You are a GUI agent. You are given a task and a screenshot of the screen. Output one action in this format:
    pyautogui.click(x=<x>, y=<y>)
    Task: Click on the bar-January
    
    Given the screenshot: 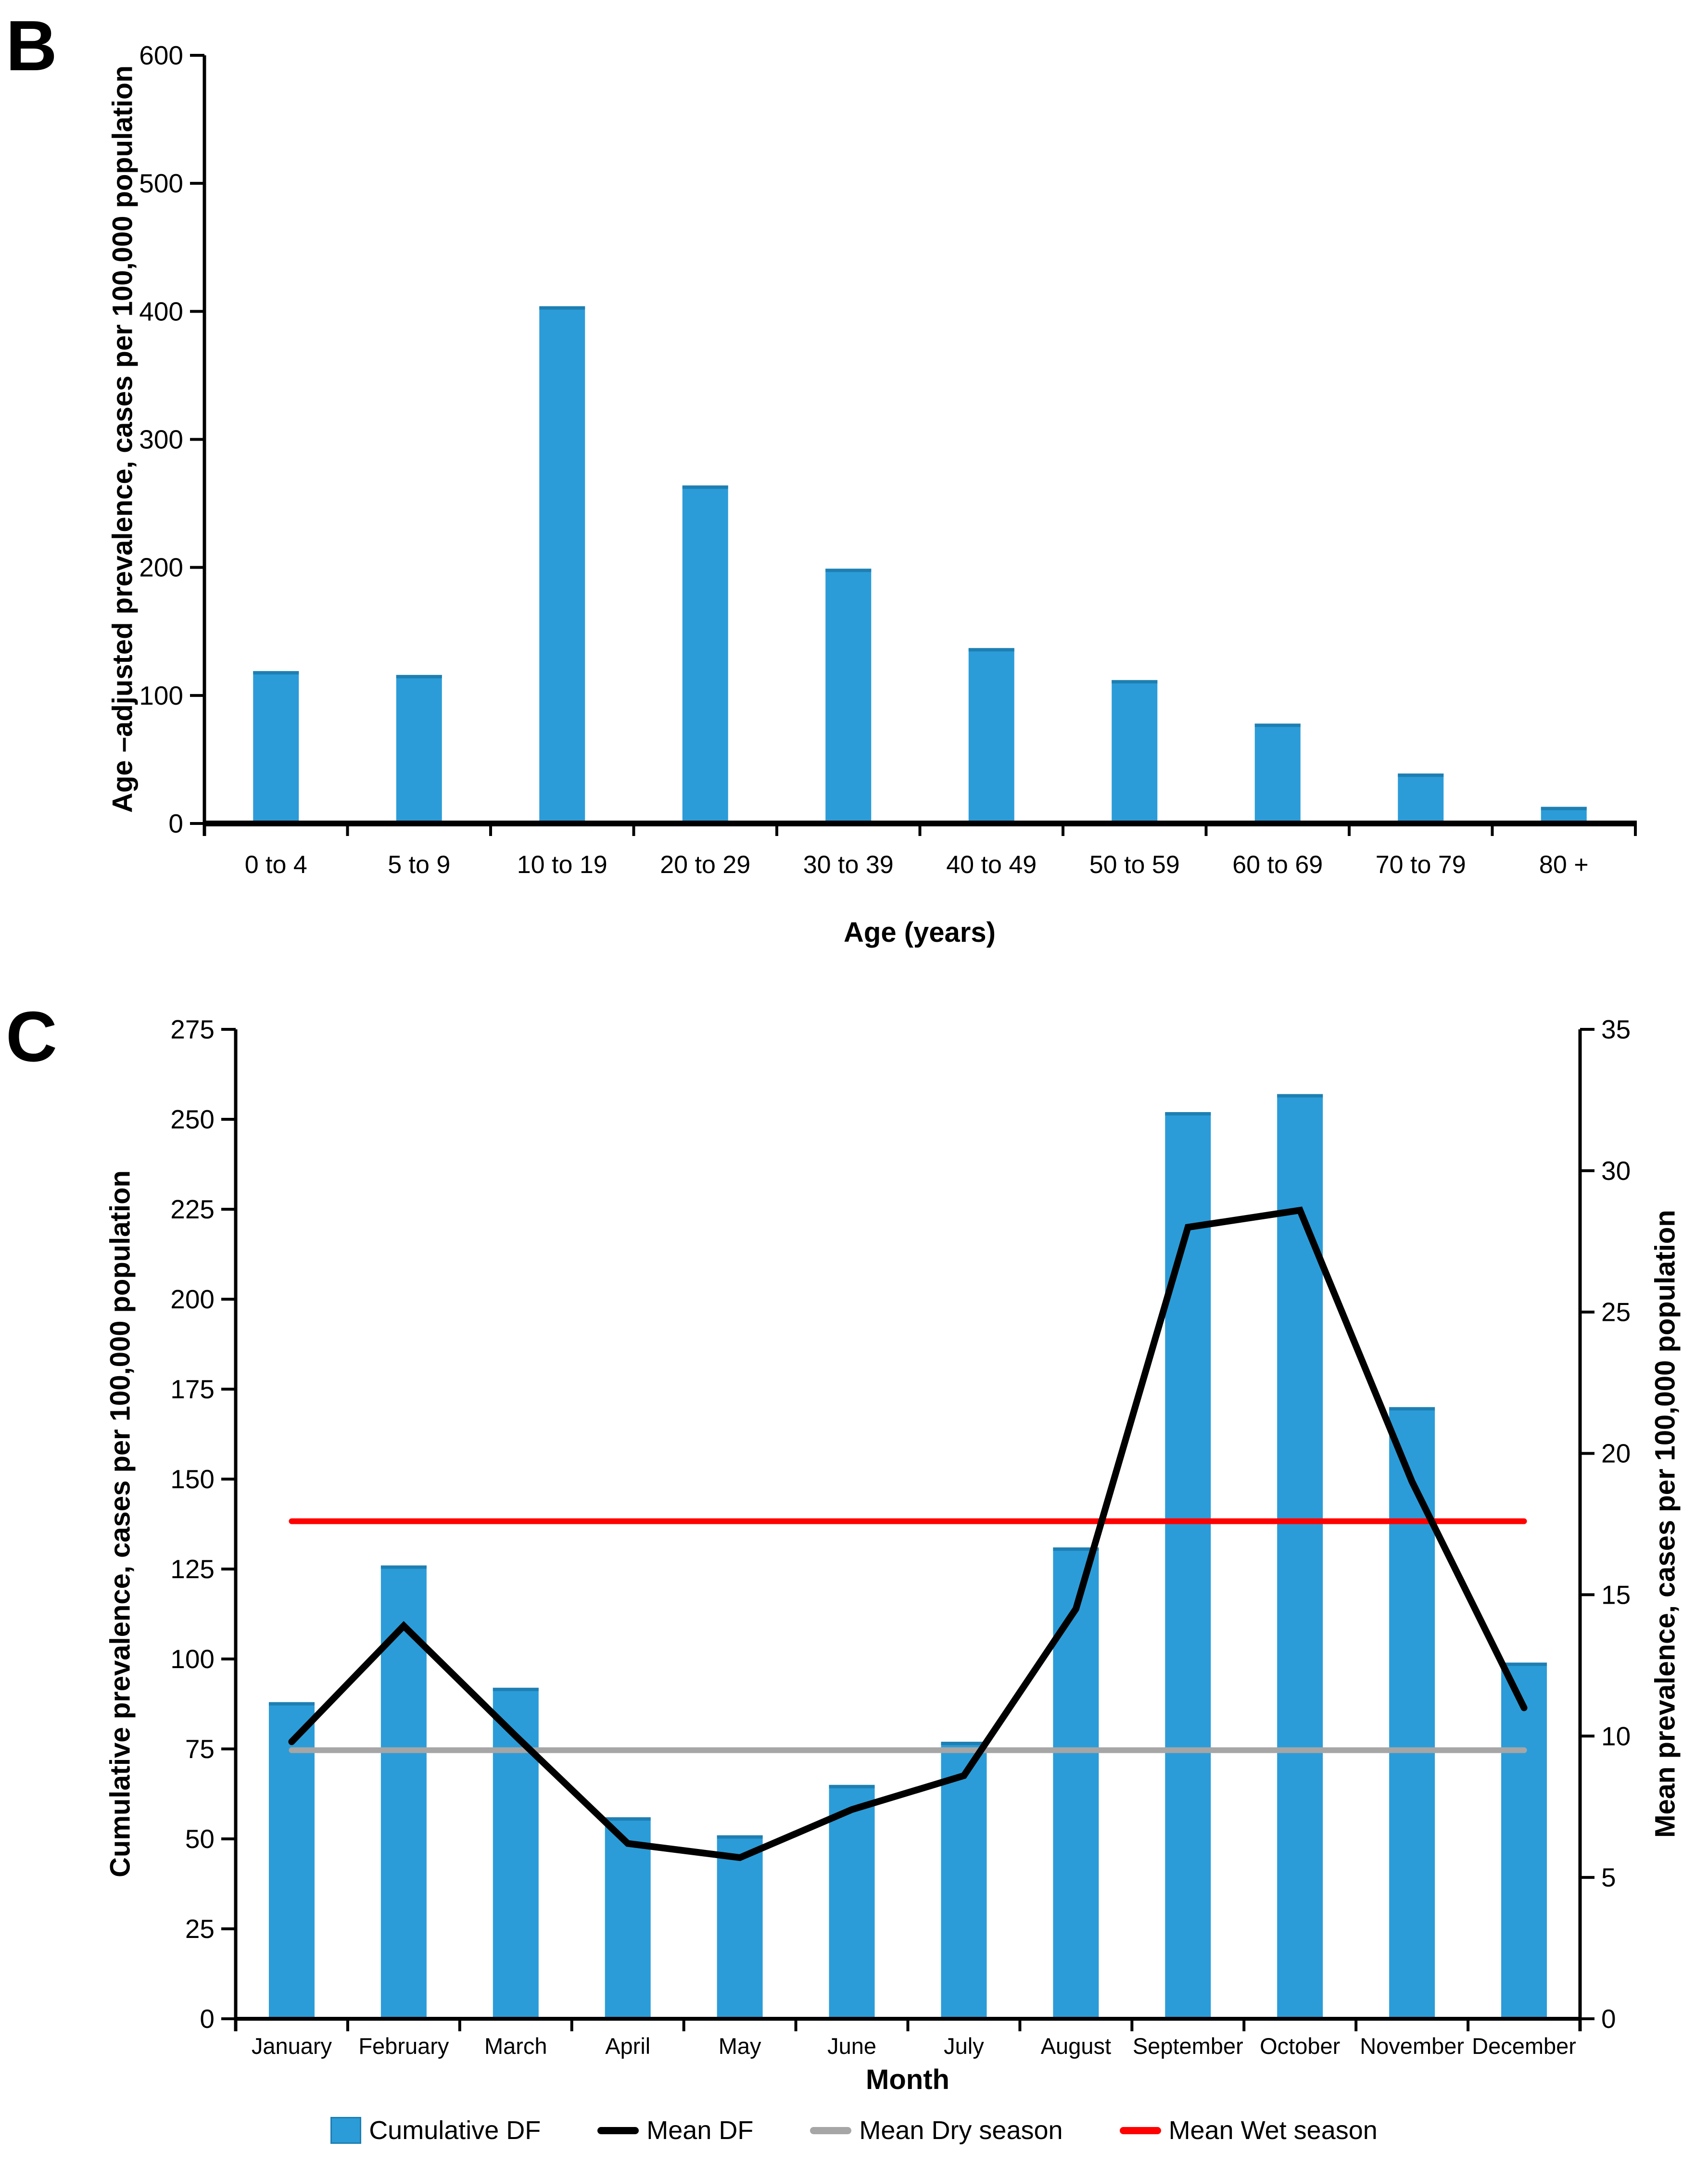 What is the action you would take?
    pyautogui.click(x=291, y=1860)
    